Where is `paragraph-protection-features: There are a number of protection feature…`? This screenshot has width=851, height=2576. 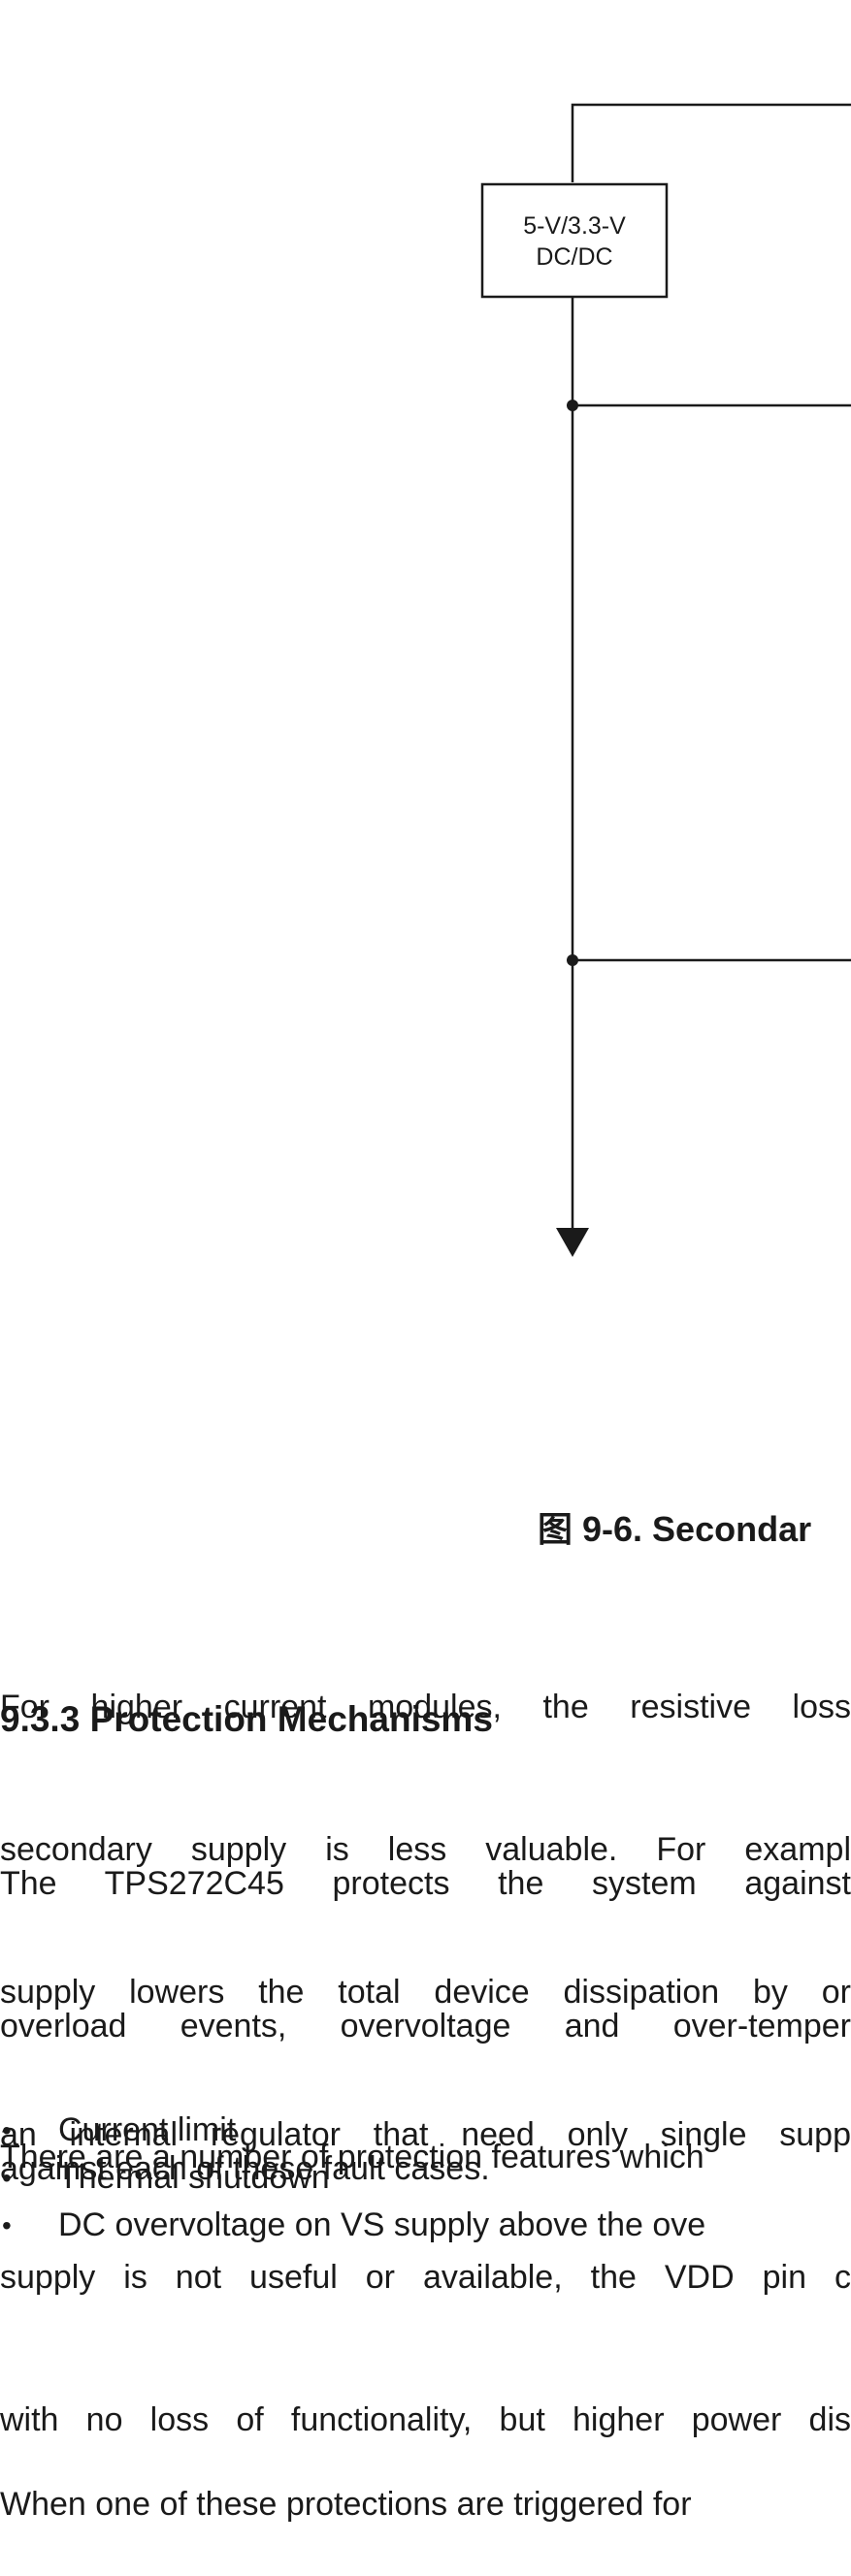 paragraph-protection-features: There are a number of protection feature… is located at coordinates (425, 2134).